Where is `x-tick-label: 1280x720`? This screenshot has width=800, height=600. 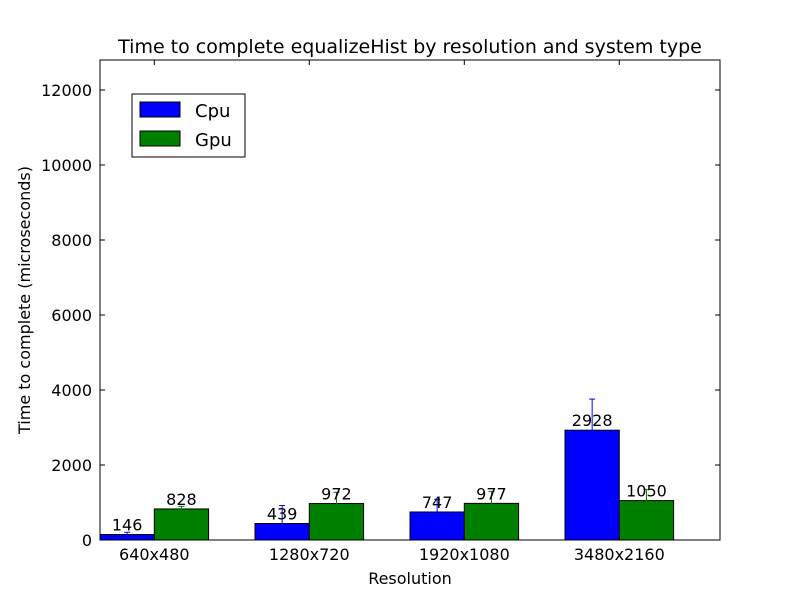 x-tick-label: 1280x720 is located at coordinates (309, 554).